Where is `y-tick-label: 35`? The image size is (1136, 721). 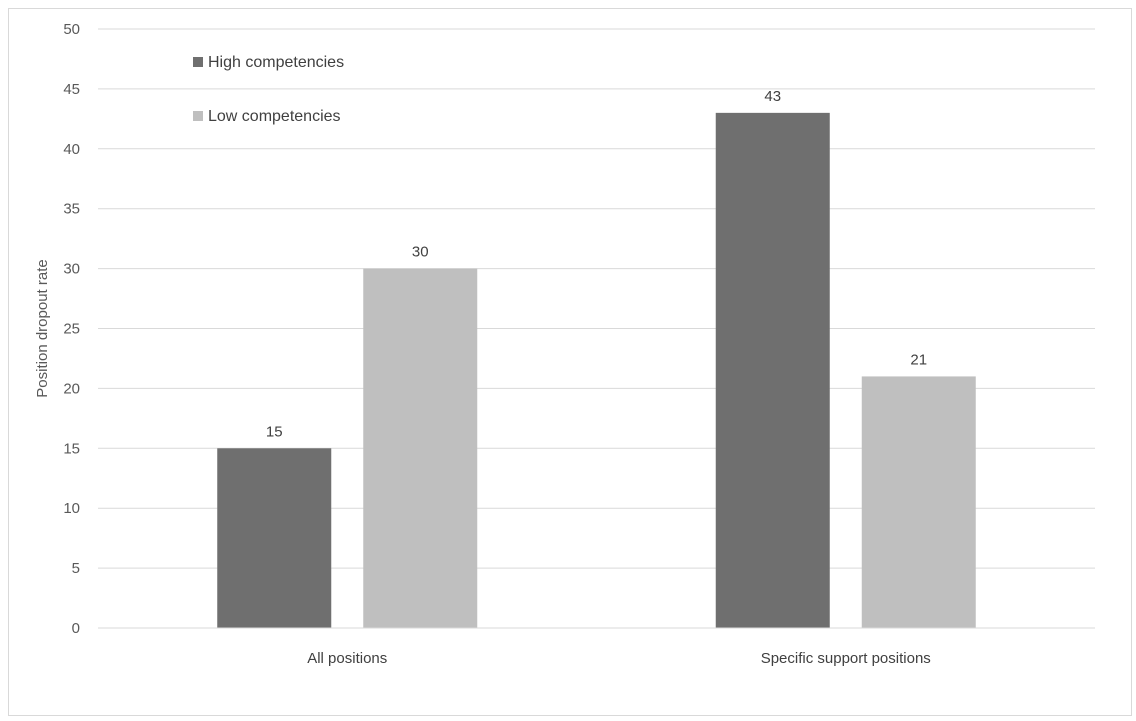
y-tick-label: 35 is located at coordinates (71, 209).